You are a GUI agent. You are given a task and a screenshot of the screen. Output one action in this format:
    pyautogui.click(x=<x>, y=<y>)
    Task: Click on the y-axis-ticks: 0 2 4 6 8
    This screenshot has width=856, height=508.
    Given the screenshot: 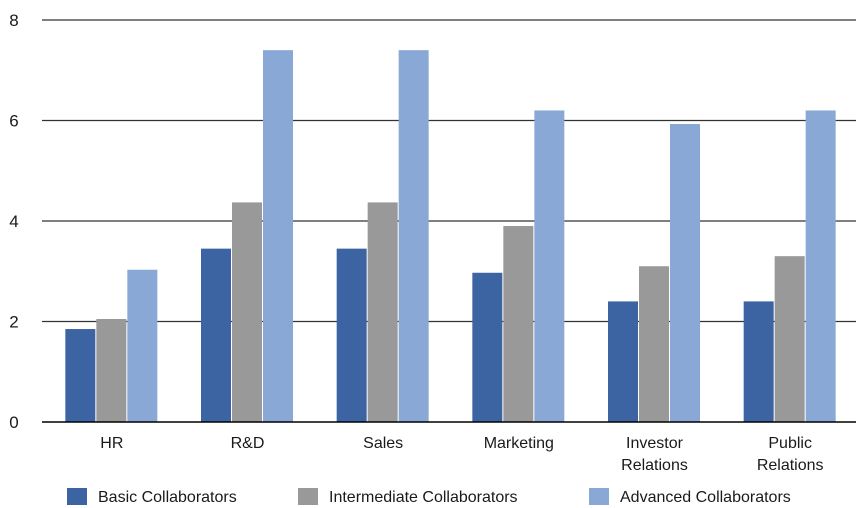 What is the action you would take?
    pyautogui.click(x=13, y=221)
    